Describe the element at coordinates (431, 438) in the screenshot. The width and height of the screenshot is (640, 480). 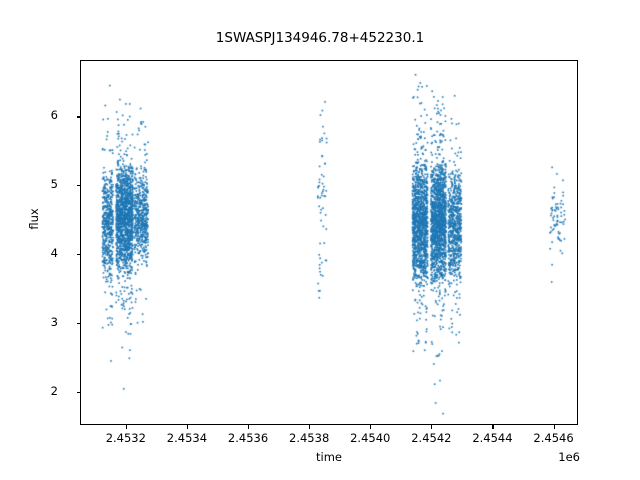
I see `x-tick-label: 2.4542` at that location.